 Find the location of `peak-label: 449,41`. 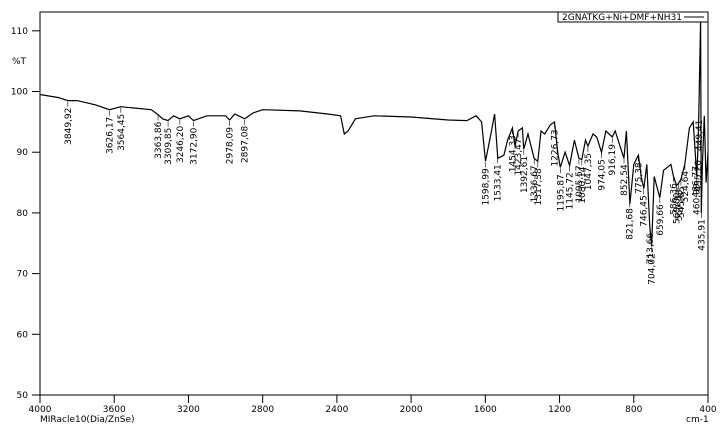

peak-label: 449,41 is located at coordinates (700, 135).